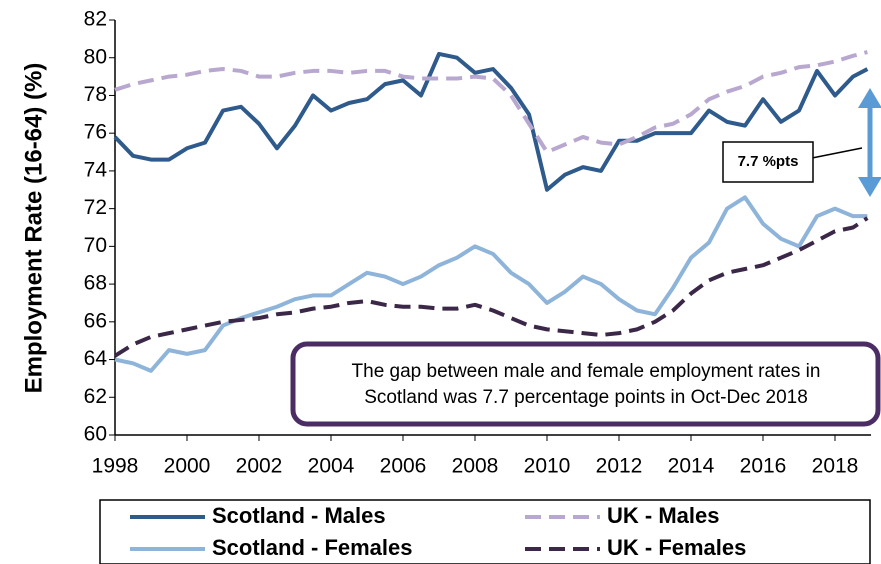 The width and height of the screenshot is (881, 564). Describe the element at coordinates (96, 169) in the screenshot. I see `y-tick-label: 74` at that location.